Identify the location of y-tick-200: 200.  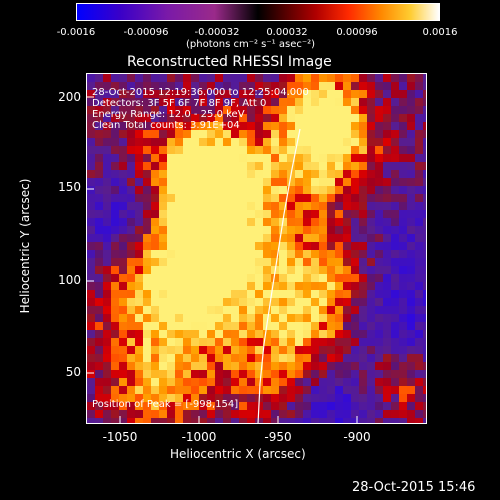
(69, 97).